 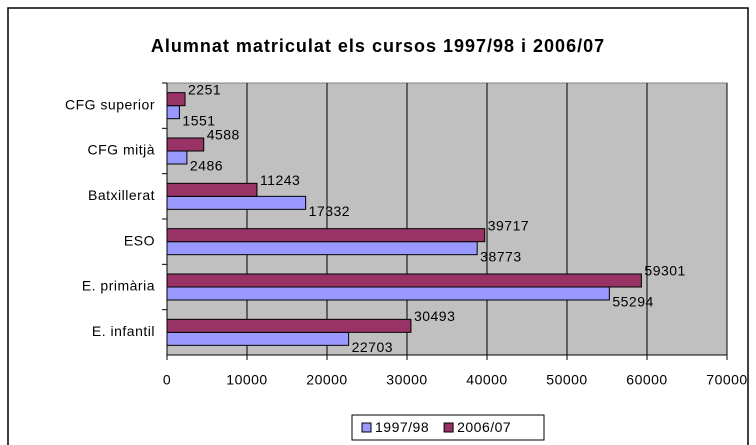 What do you see at coordinates (123, 331) in the screenshot?
I see `y-tick-label: E. infantil` at bounding box center [123, 331].